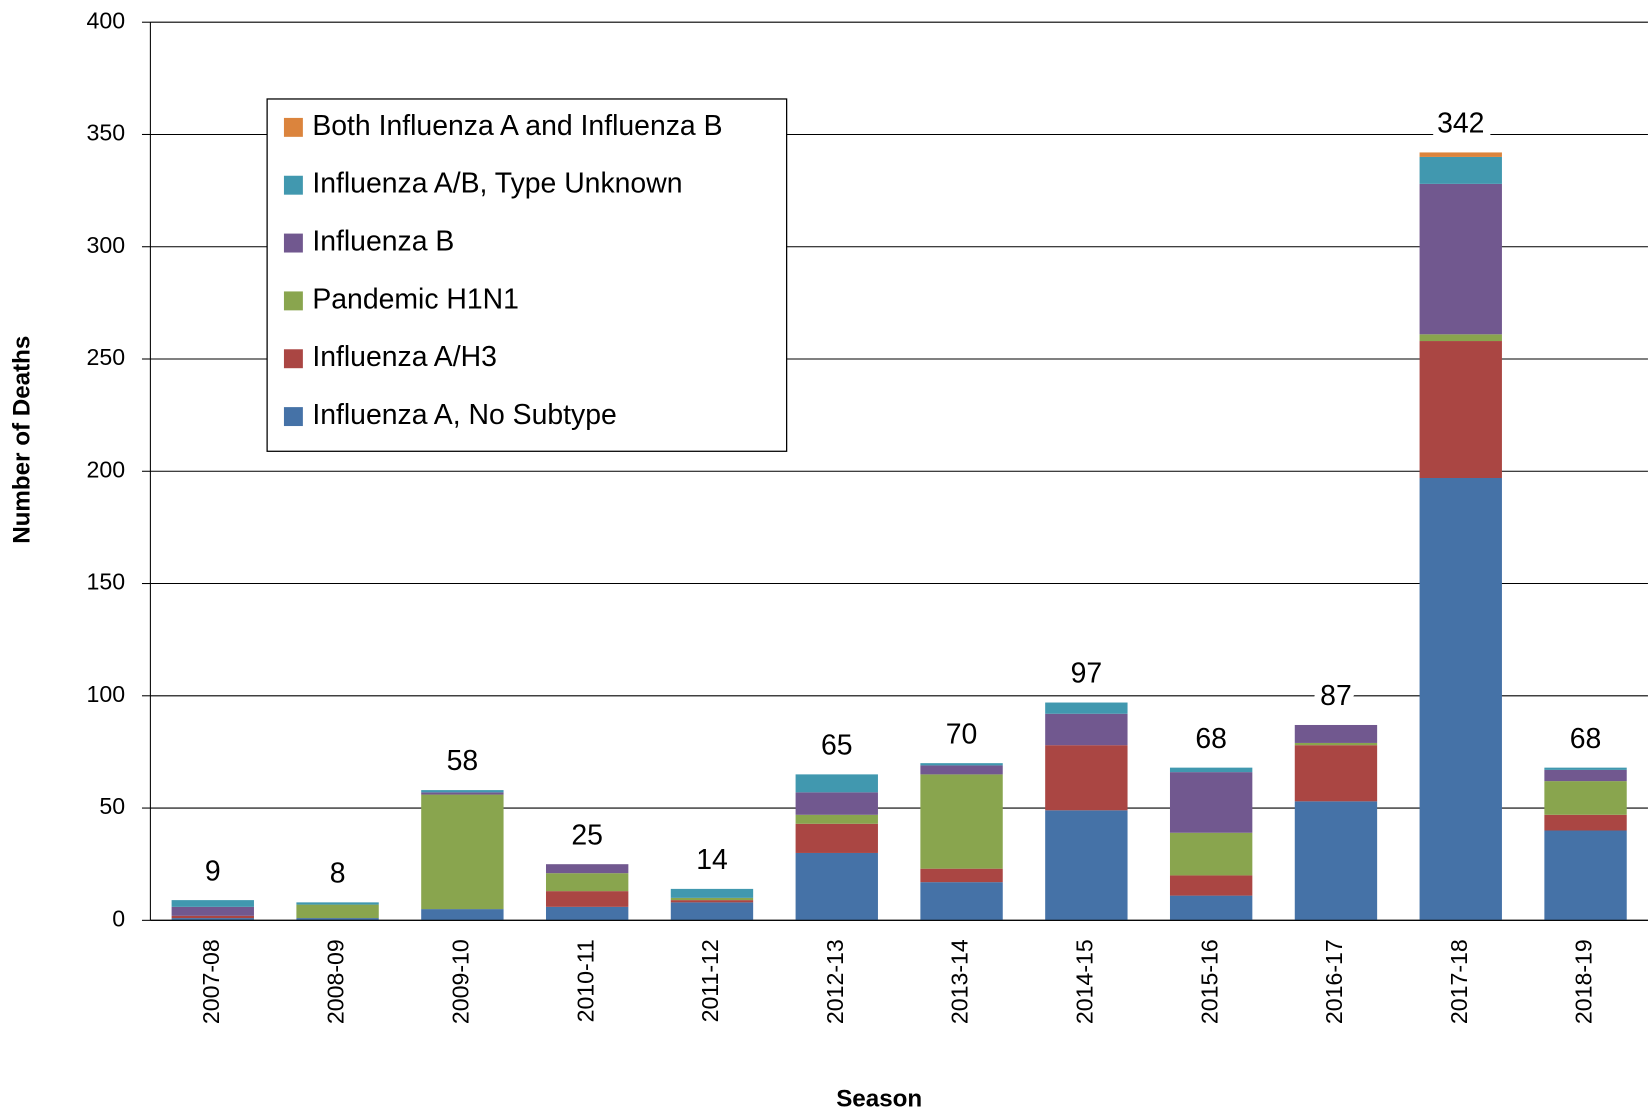 This screenshot has height=1115, width=1649. Describe the element at coordinates (22, 440) in the screenshot. I see `y-axis-title: Number of Deaths` at that location.